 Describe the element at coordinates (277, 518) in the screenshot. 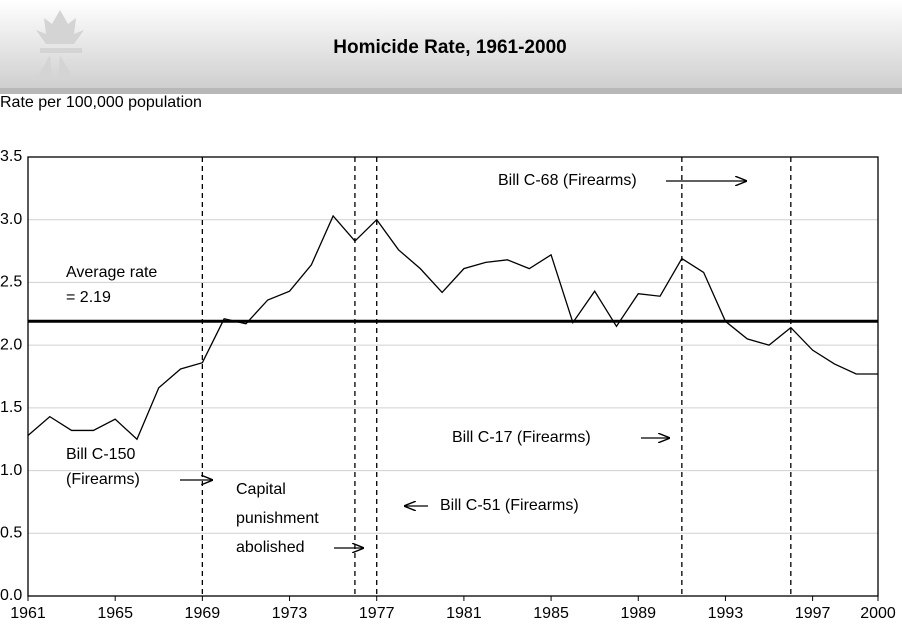

I see `event-label: punishment` at that location.